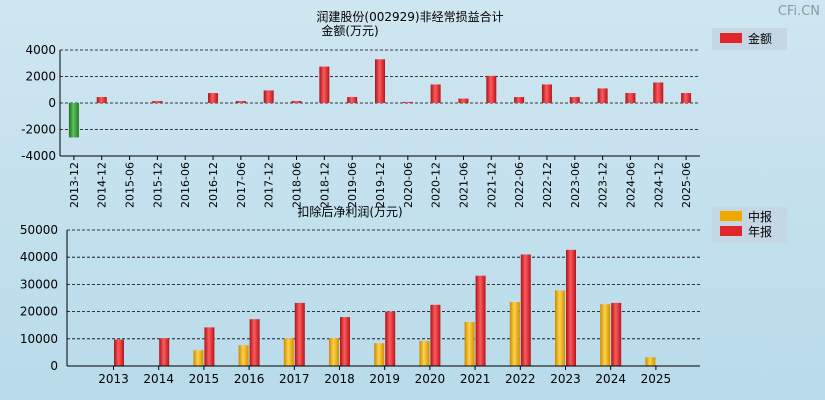 The height and width of the screenshot is (400, 825). Describe the element at coordinates (164, 352) in the screenshot. I see `bar-annual-2014` at that location.